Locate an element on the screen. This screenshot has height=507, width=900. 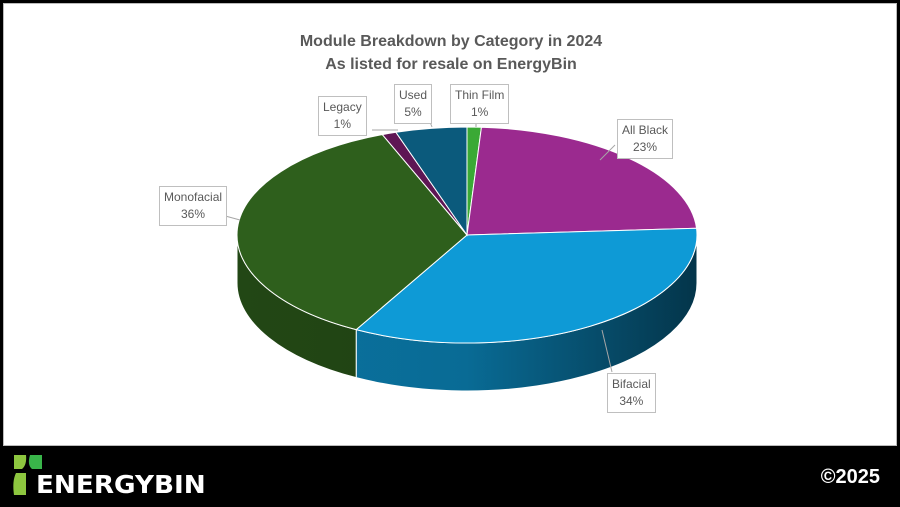
slice-used is located at coordinates (431, 181).